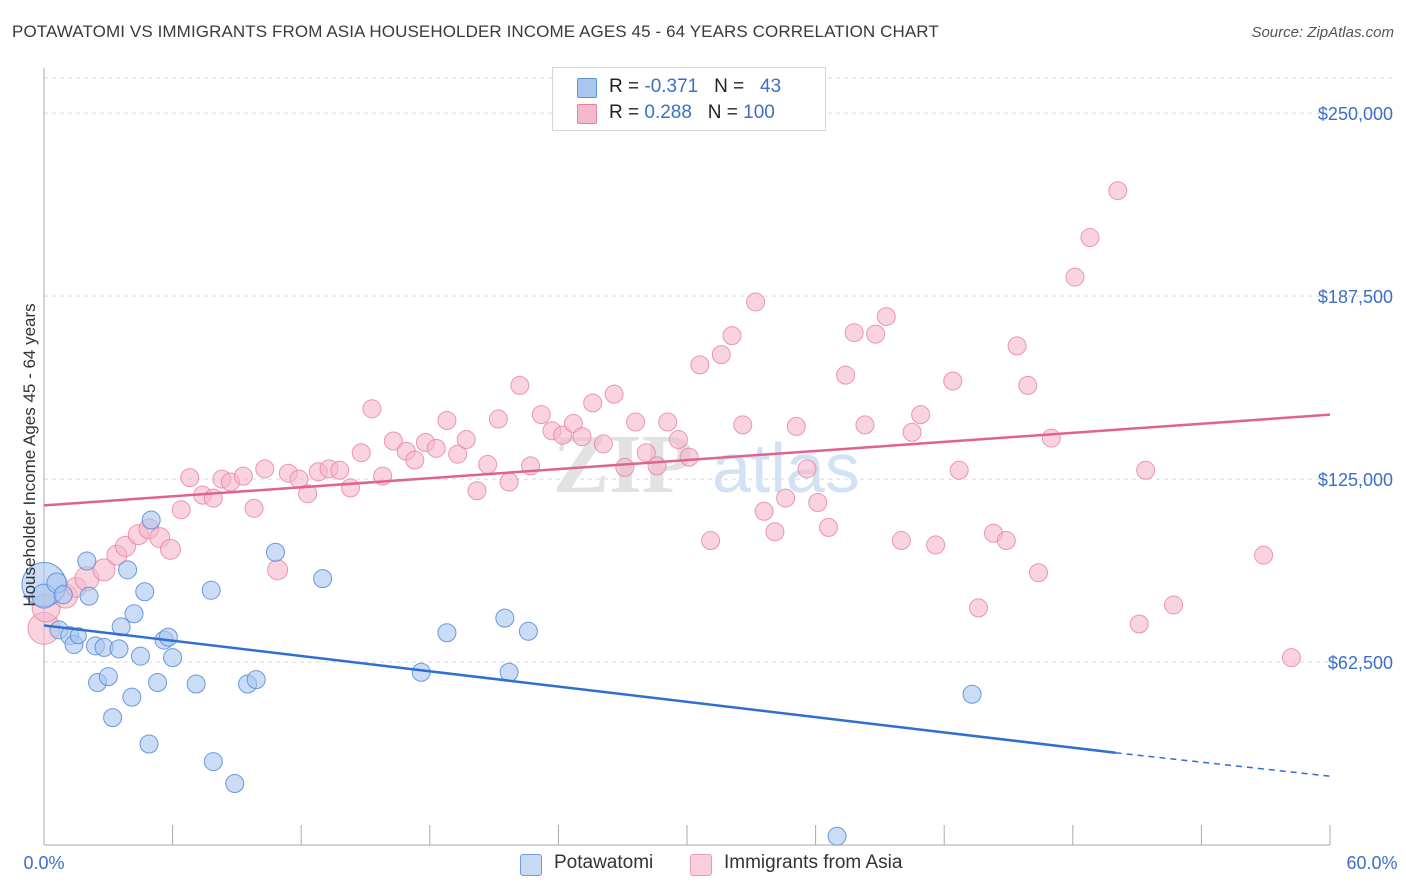 This screenshot has width=1406, height=892. I want to click on legend-r-value: -0.371, so click(671, 86).